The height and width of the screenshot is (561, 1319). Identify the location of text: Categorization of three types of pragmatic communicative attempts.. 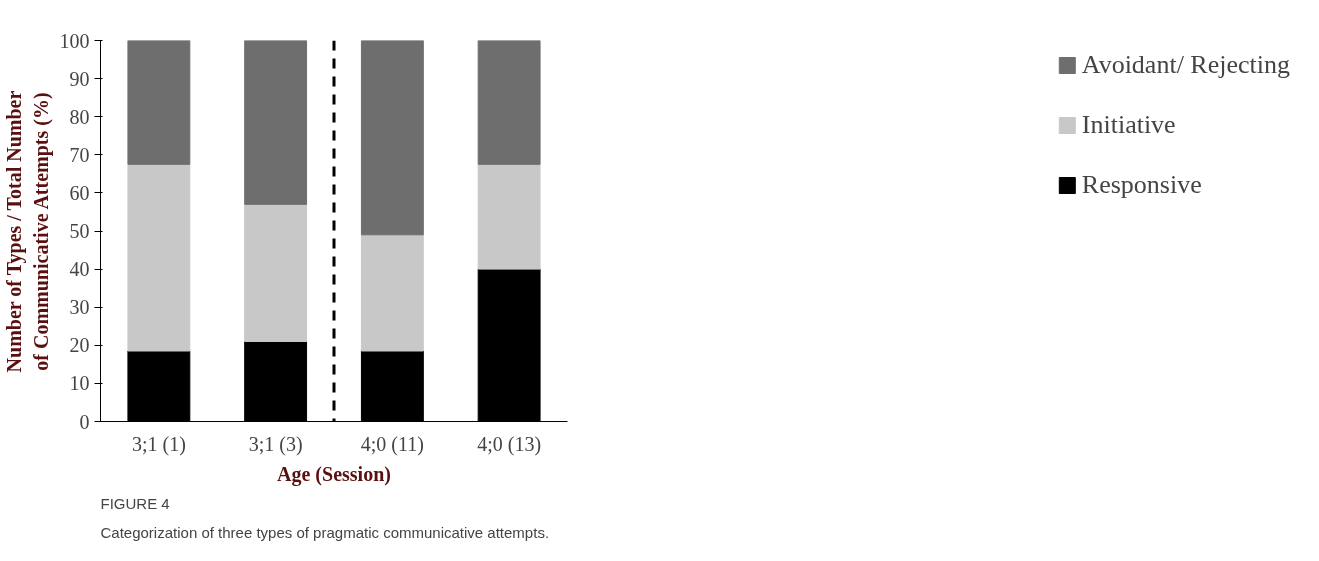
(325, 532).